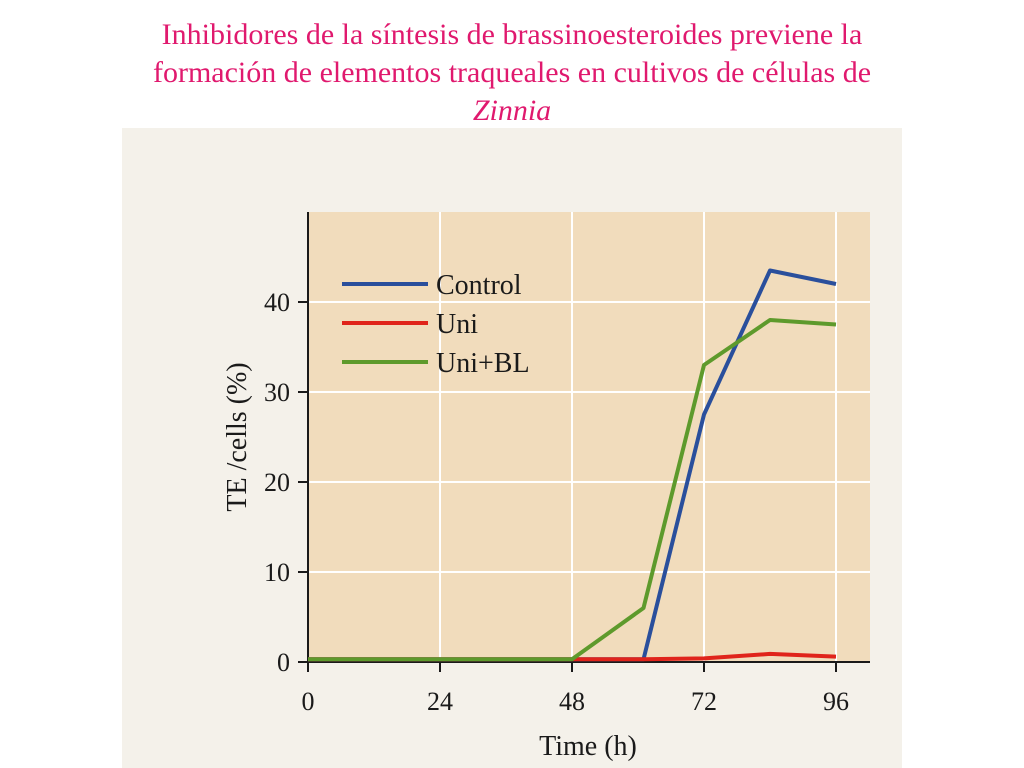 This screenshot has height=768, width=1024. I want to click on y-tick-label: 10, so click(277, 572).